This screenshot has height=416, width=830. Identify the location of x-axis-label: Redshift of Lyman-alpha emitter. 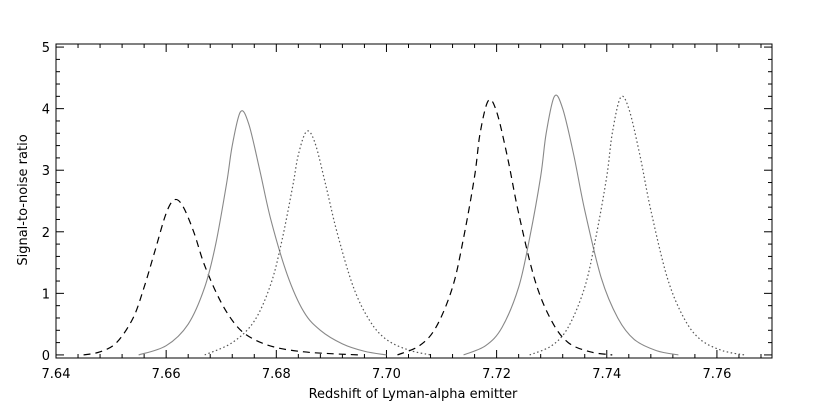
(413, 394).